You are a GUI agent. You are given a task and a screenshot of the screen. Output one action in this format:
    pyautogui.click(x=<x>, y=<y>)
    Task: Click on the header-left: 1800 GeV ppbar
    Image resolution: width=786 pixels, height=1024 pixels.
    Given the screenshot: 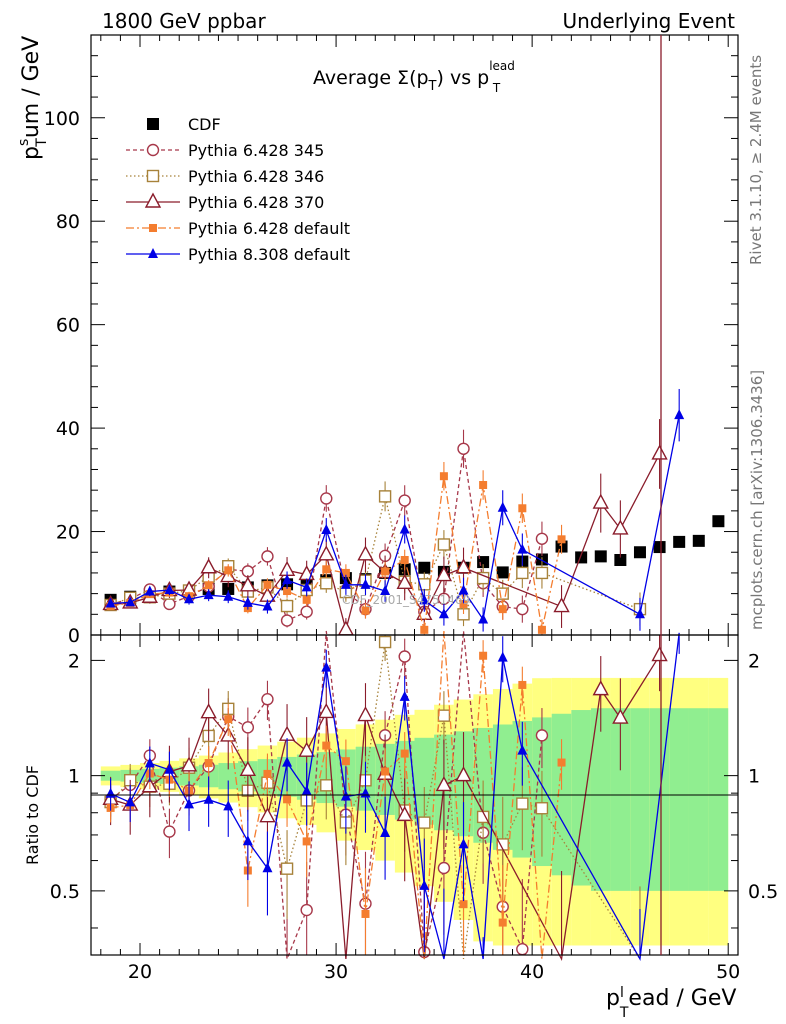 What is the action you would take?
    pyautogui.click(x=184, y=21)
    